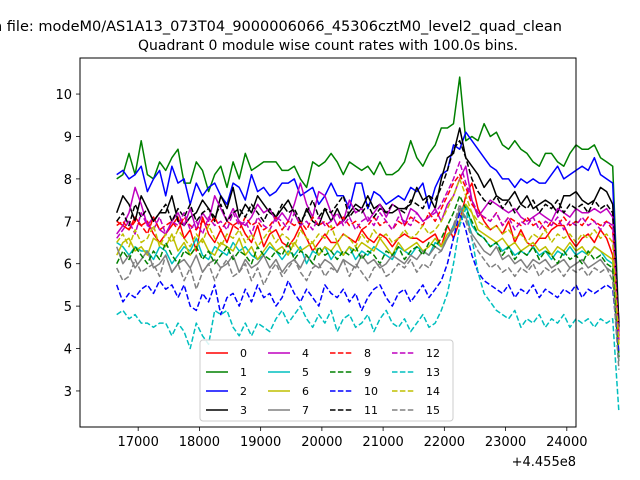  I want to click on y-tick-label: 8, so click(68, 180).